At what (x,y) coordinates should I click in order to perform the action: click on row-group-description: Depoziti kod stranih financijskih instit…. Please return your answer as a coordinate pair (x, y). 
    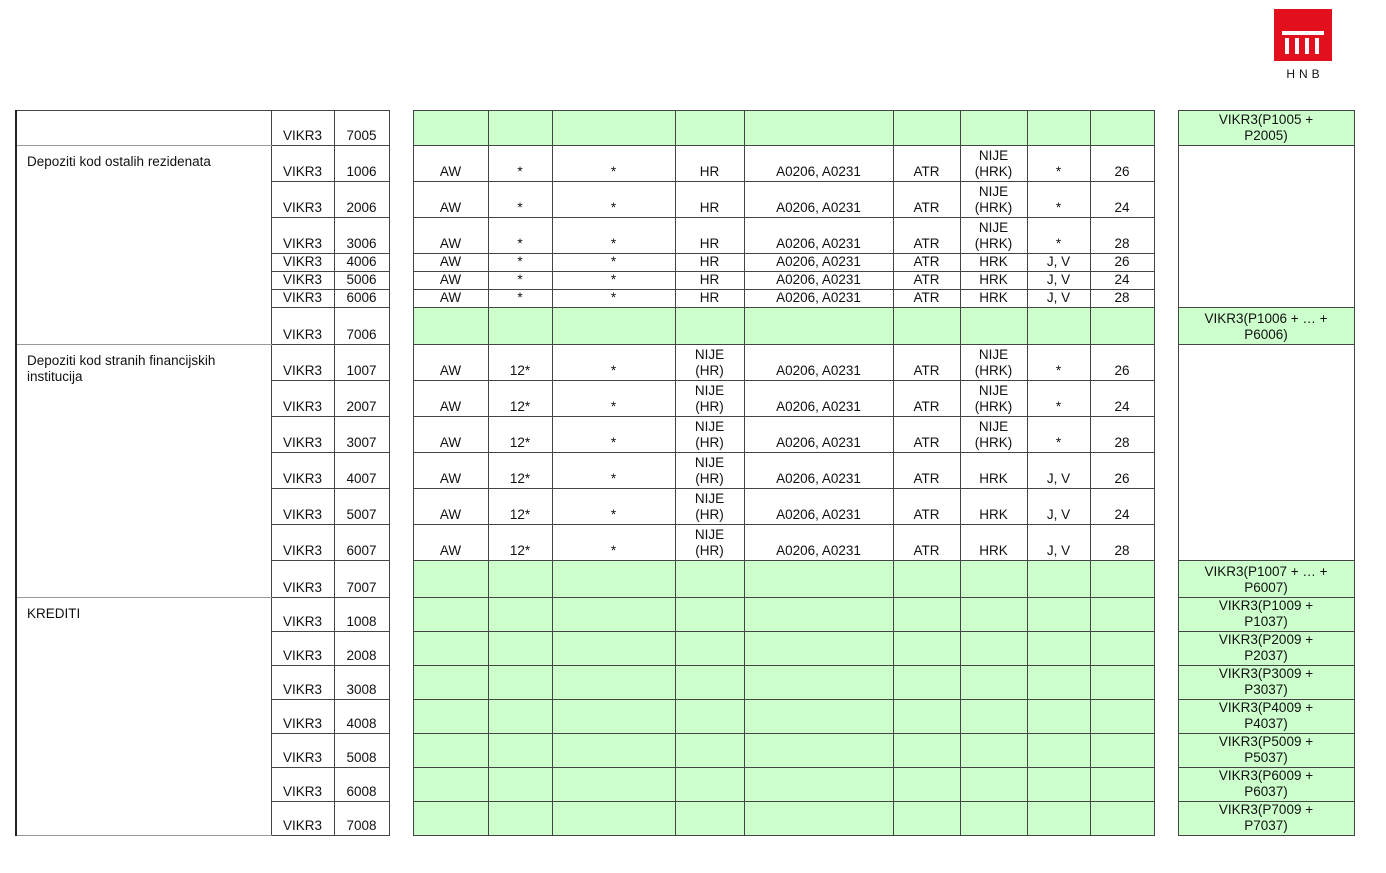
    Looking at the image, I should click on (143, 471).